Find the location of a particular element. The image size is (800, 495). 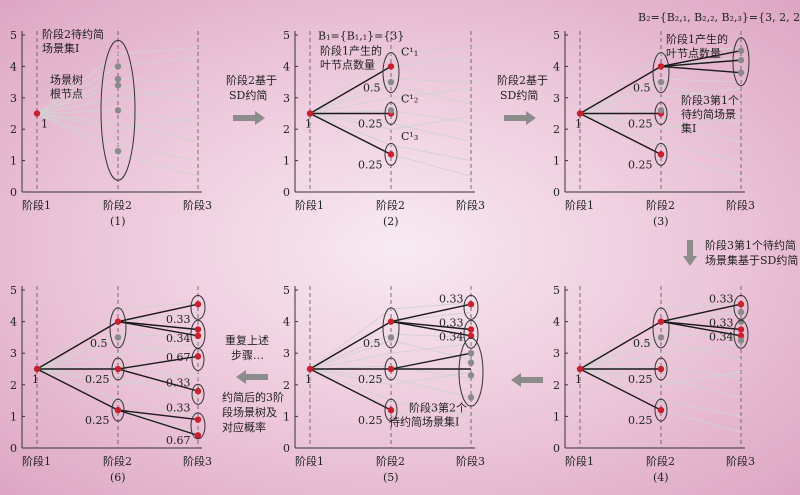

arrow-label: 约简后的3阶 is located at coordinates (253, 397).